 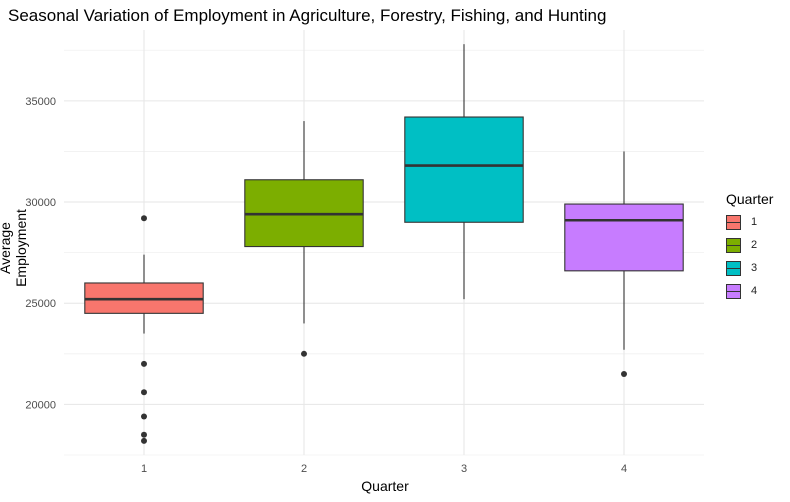 I want to click on legend-item-2: 2, so click(x=741, y=245).